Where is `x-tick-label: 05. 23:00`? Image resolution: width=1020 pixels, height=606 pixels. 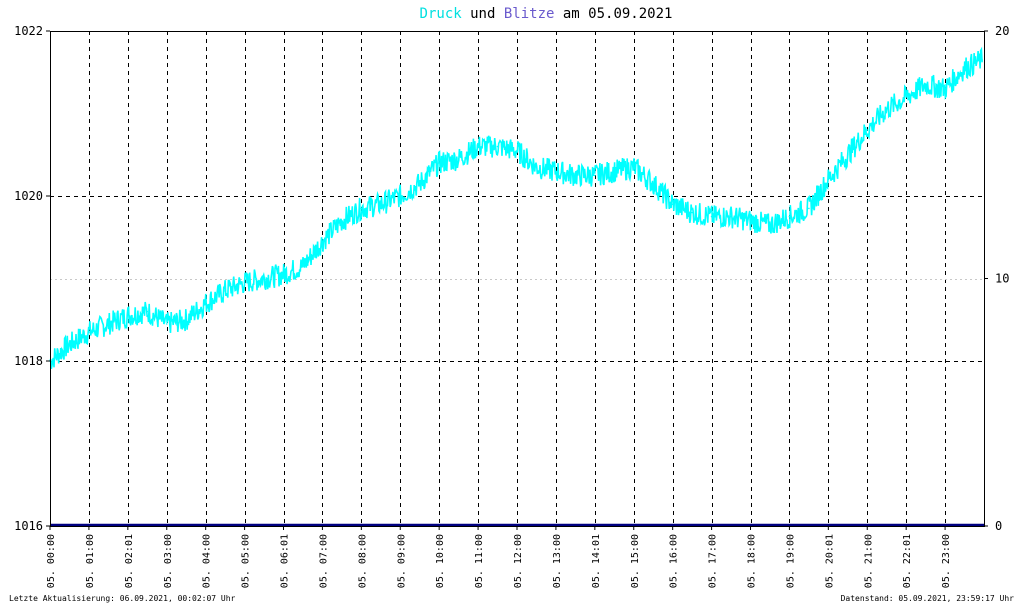
x-tick-label: 05. 23:00 is located at coordinates (946, 561).